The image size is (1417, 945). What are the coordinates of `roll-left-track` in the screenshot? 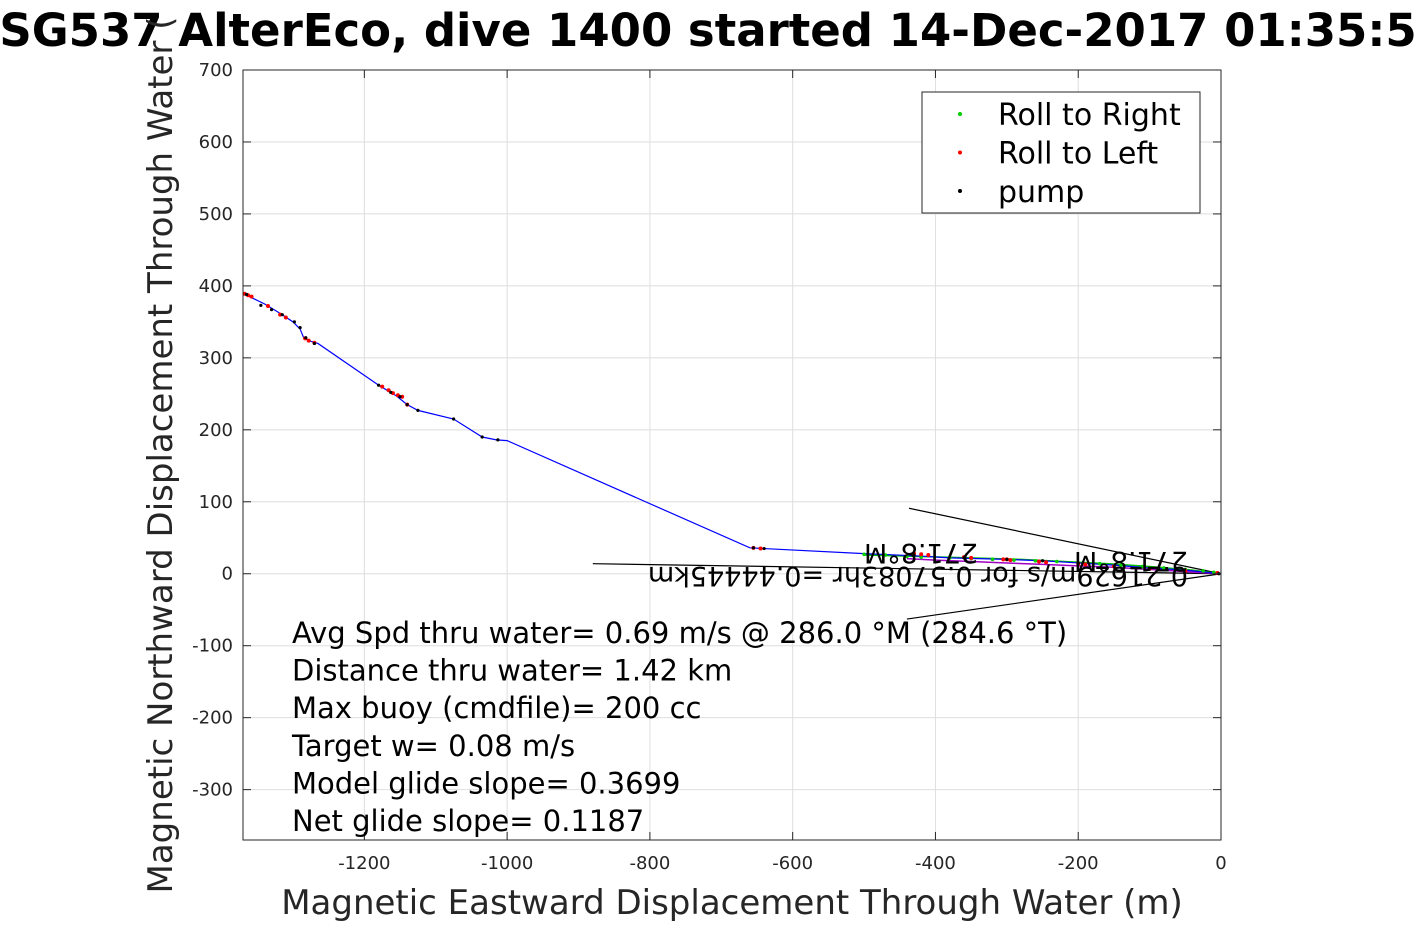 It's located at (1064, 566).